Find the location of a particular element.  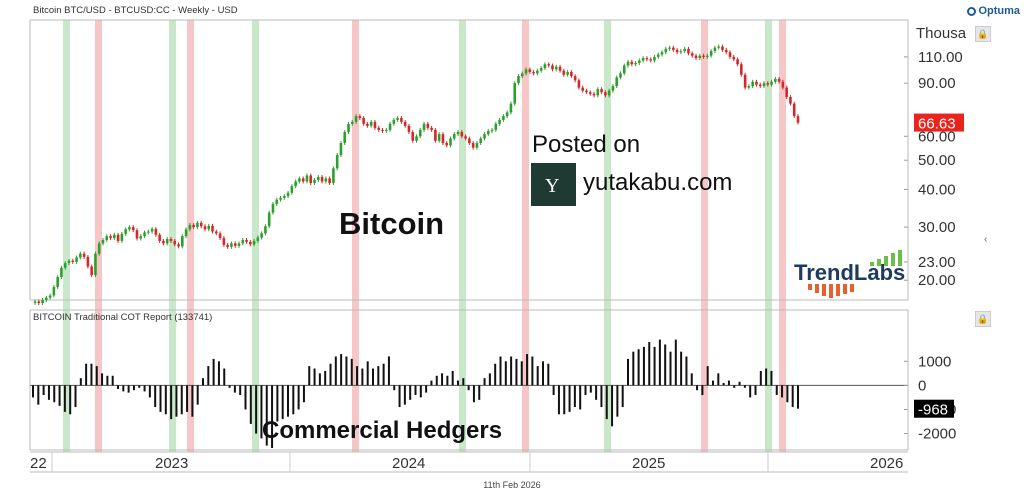

chevron-left-icon: ‹ is located at coordinates (986, 239).